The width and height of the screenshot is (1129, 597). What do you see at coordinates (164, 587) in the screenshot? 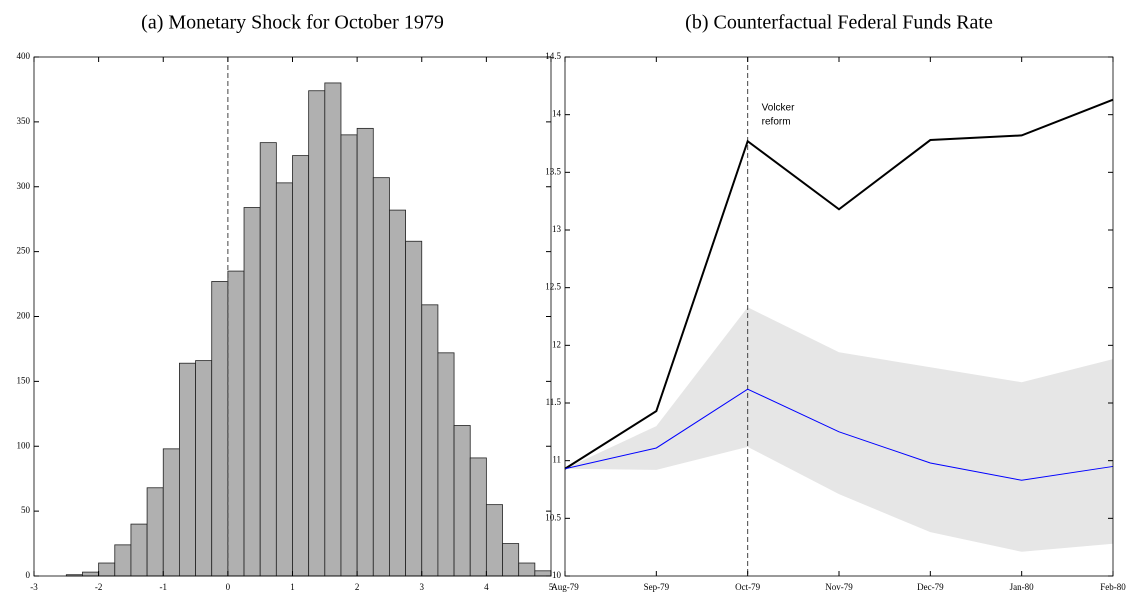
I see `x-tick-label: -1` at bounding box center [164, 587].